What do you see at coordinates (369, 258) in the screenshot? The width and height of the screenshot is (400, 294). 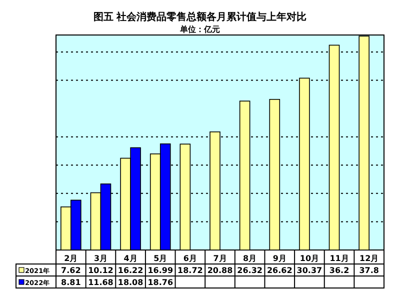 I see `x-tick-label: 12月` at bounding box center [369, 258].